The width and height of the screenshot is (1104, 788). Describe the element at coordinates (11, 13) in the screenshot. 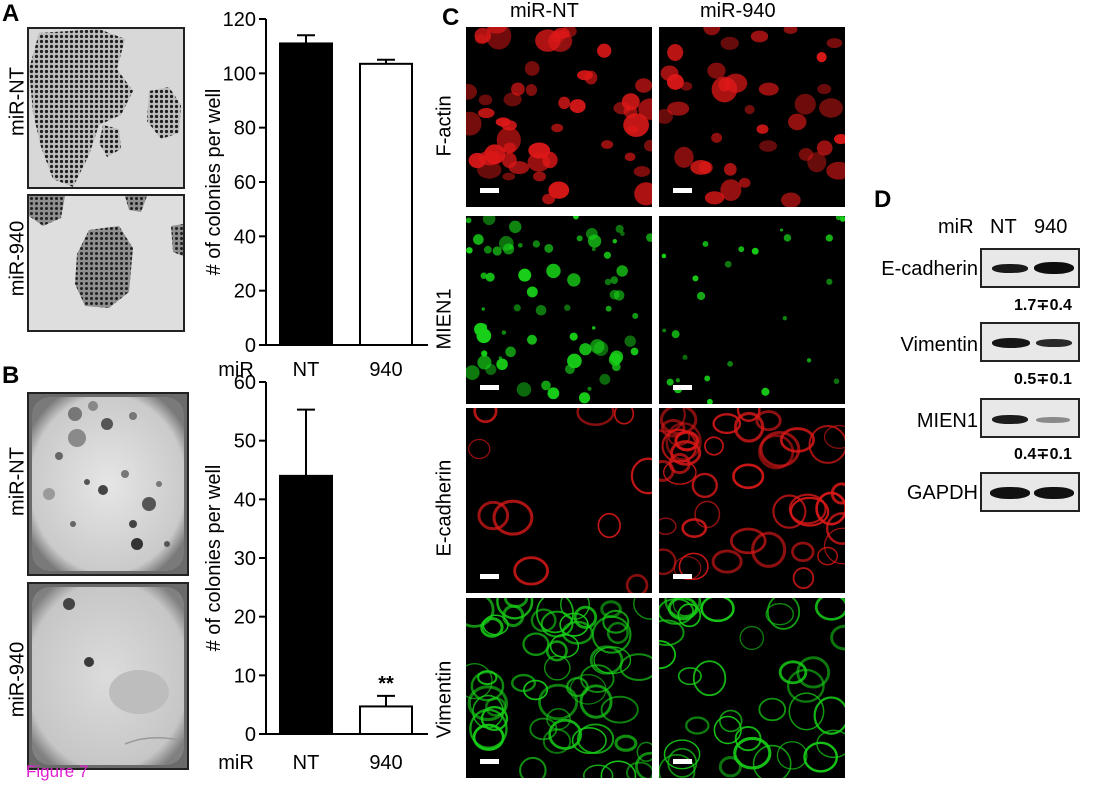

I see `panel-a-letter: A` at that location.